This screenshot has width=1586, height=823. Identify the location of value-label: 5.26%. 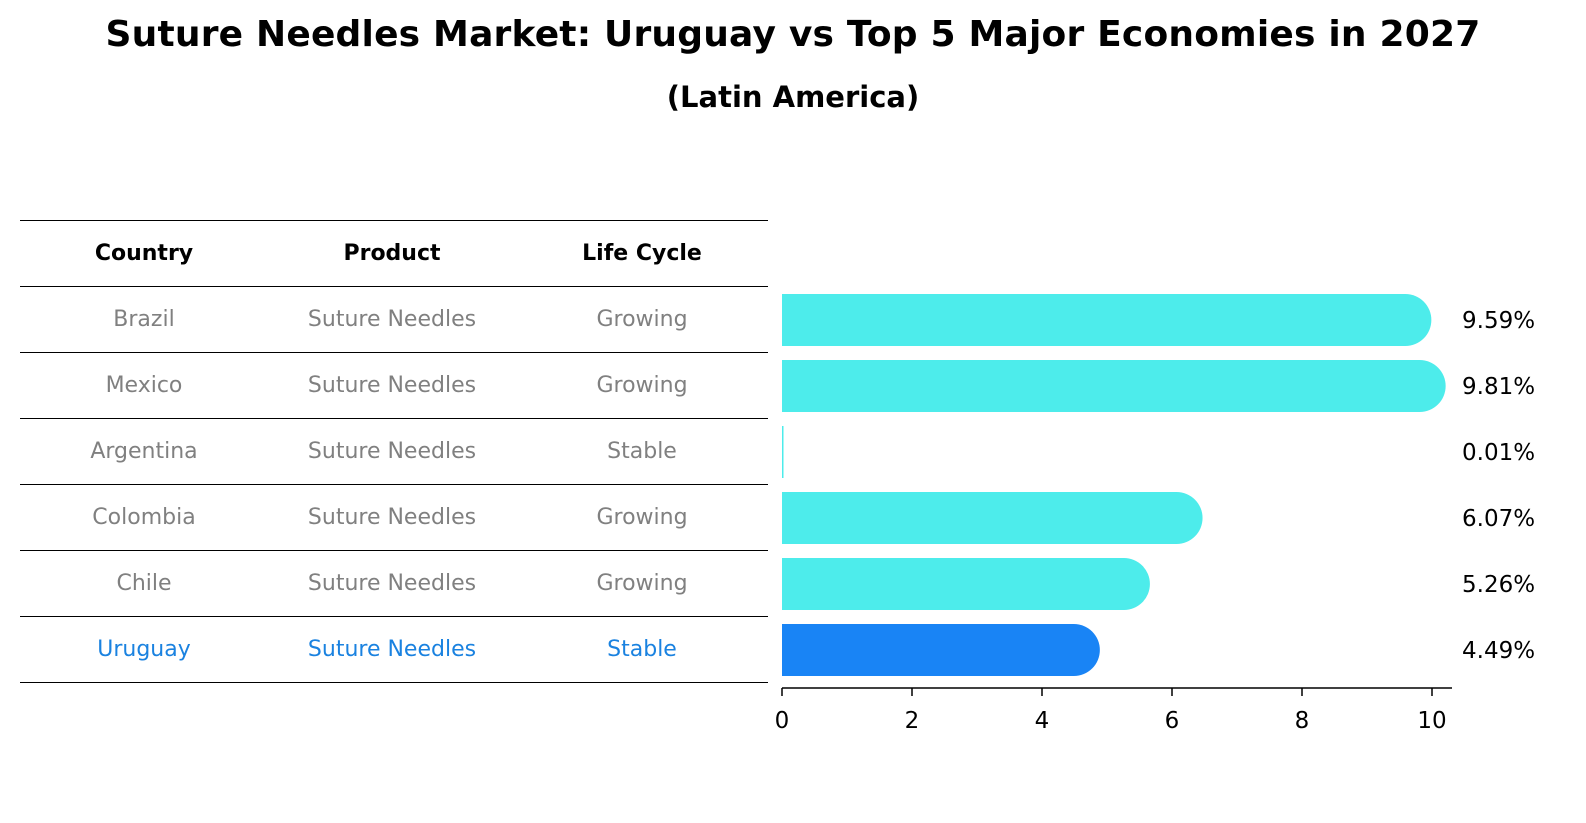
(1498, 585).